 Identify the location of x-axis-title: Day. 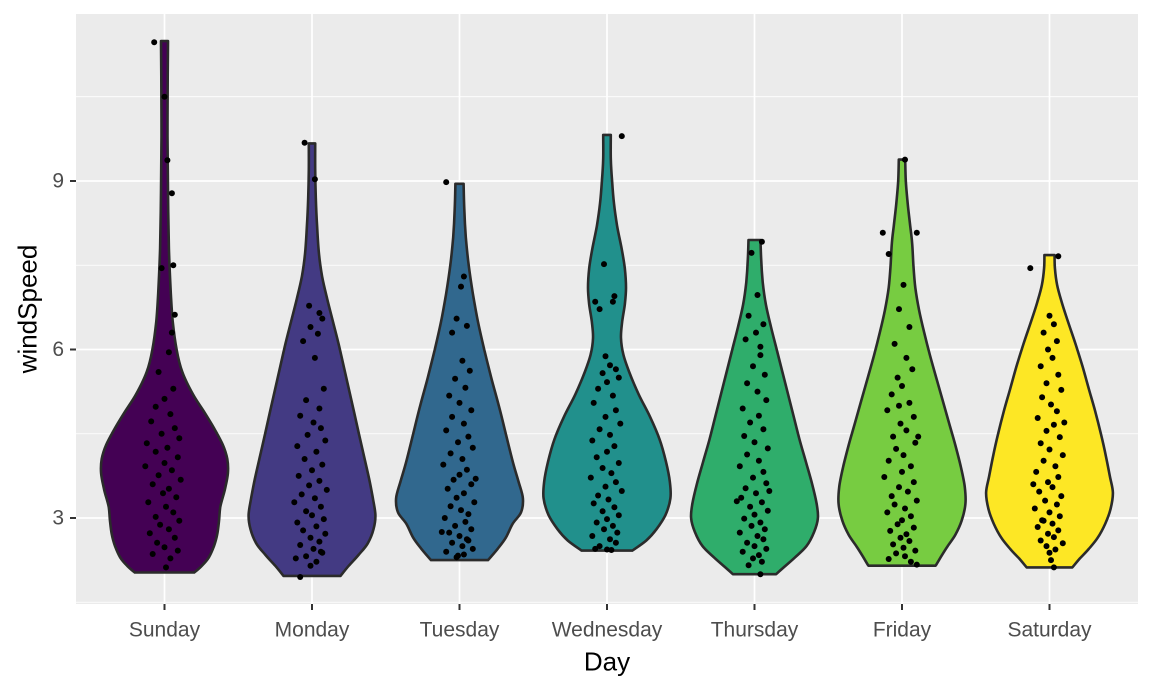
(607, 661).